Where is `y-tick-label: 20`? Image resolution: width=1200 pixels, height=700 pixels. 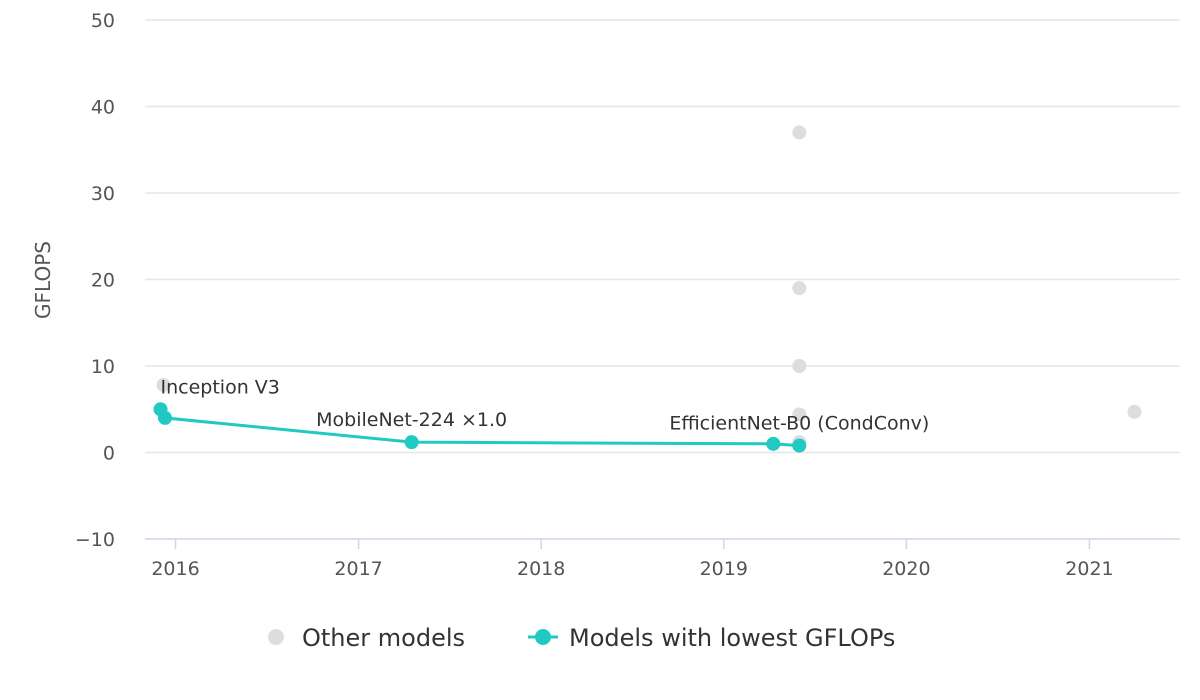
y-tick-label: 20 is located at coordinates (103, 281).